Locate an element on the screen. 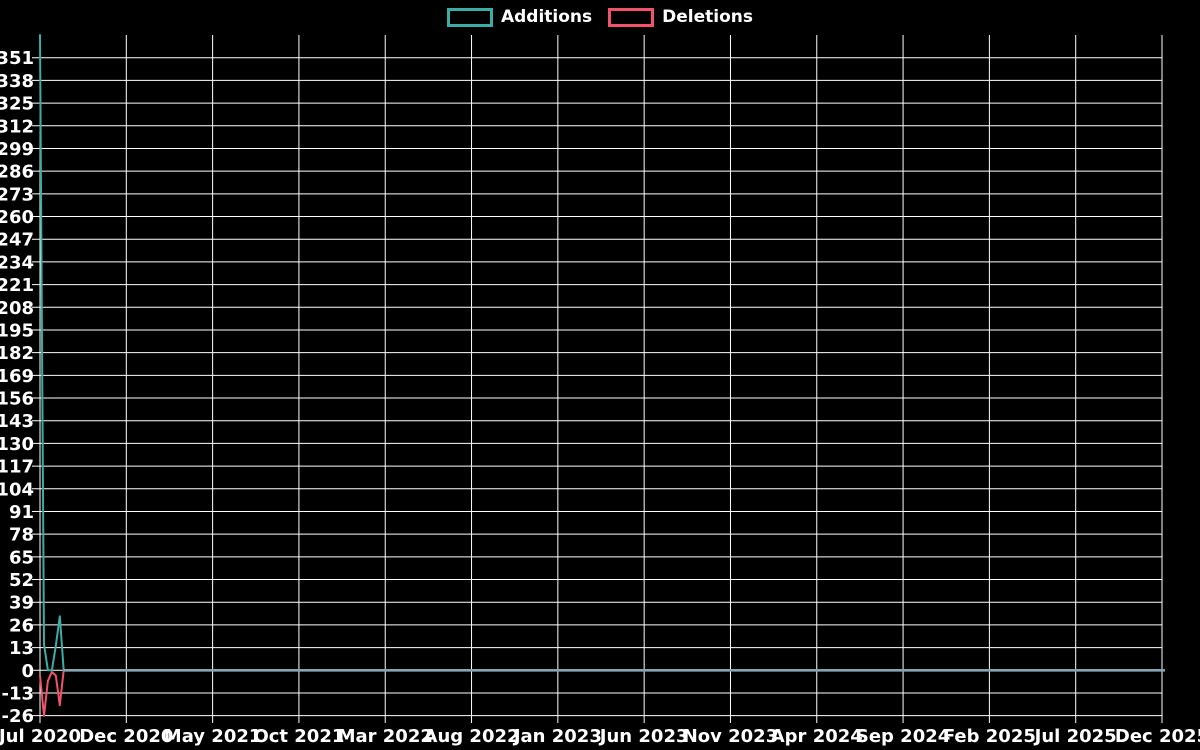 This screenshot has width=1200, height=750. y-tick-label: 117 is located at coordinates (17, 467).